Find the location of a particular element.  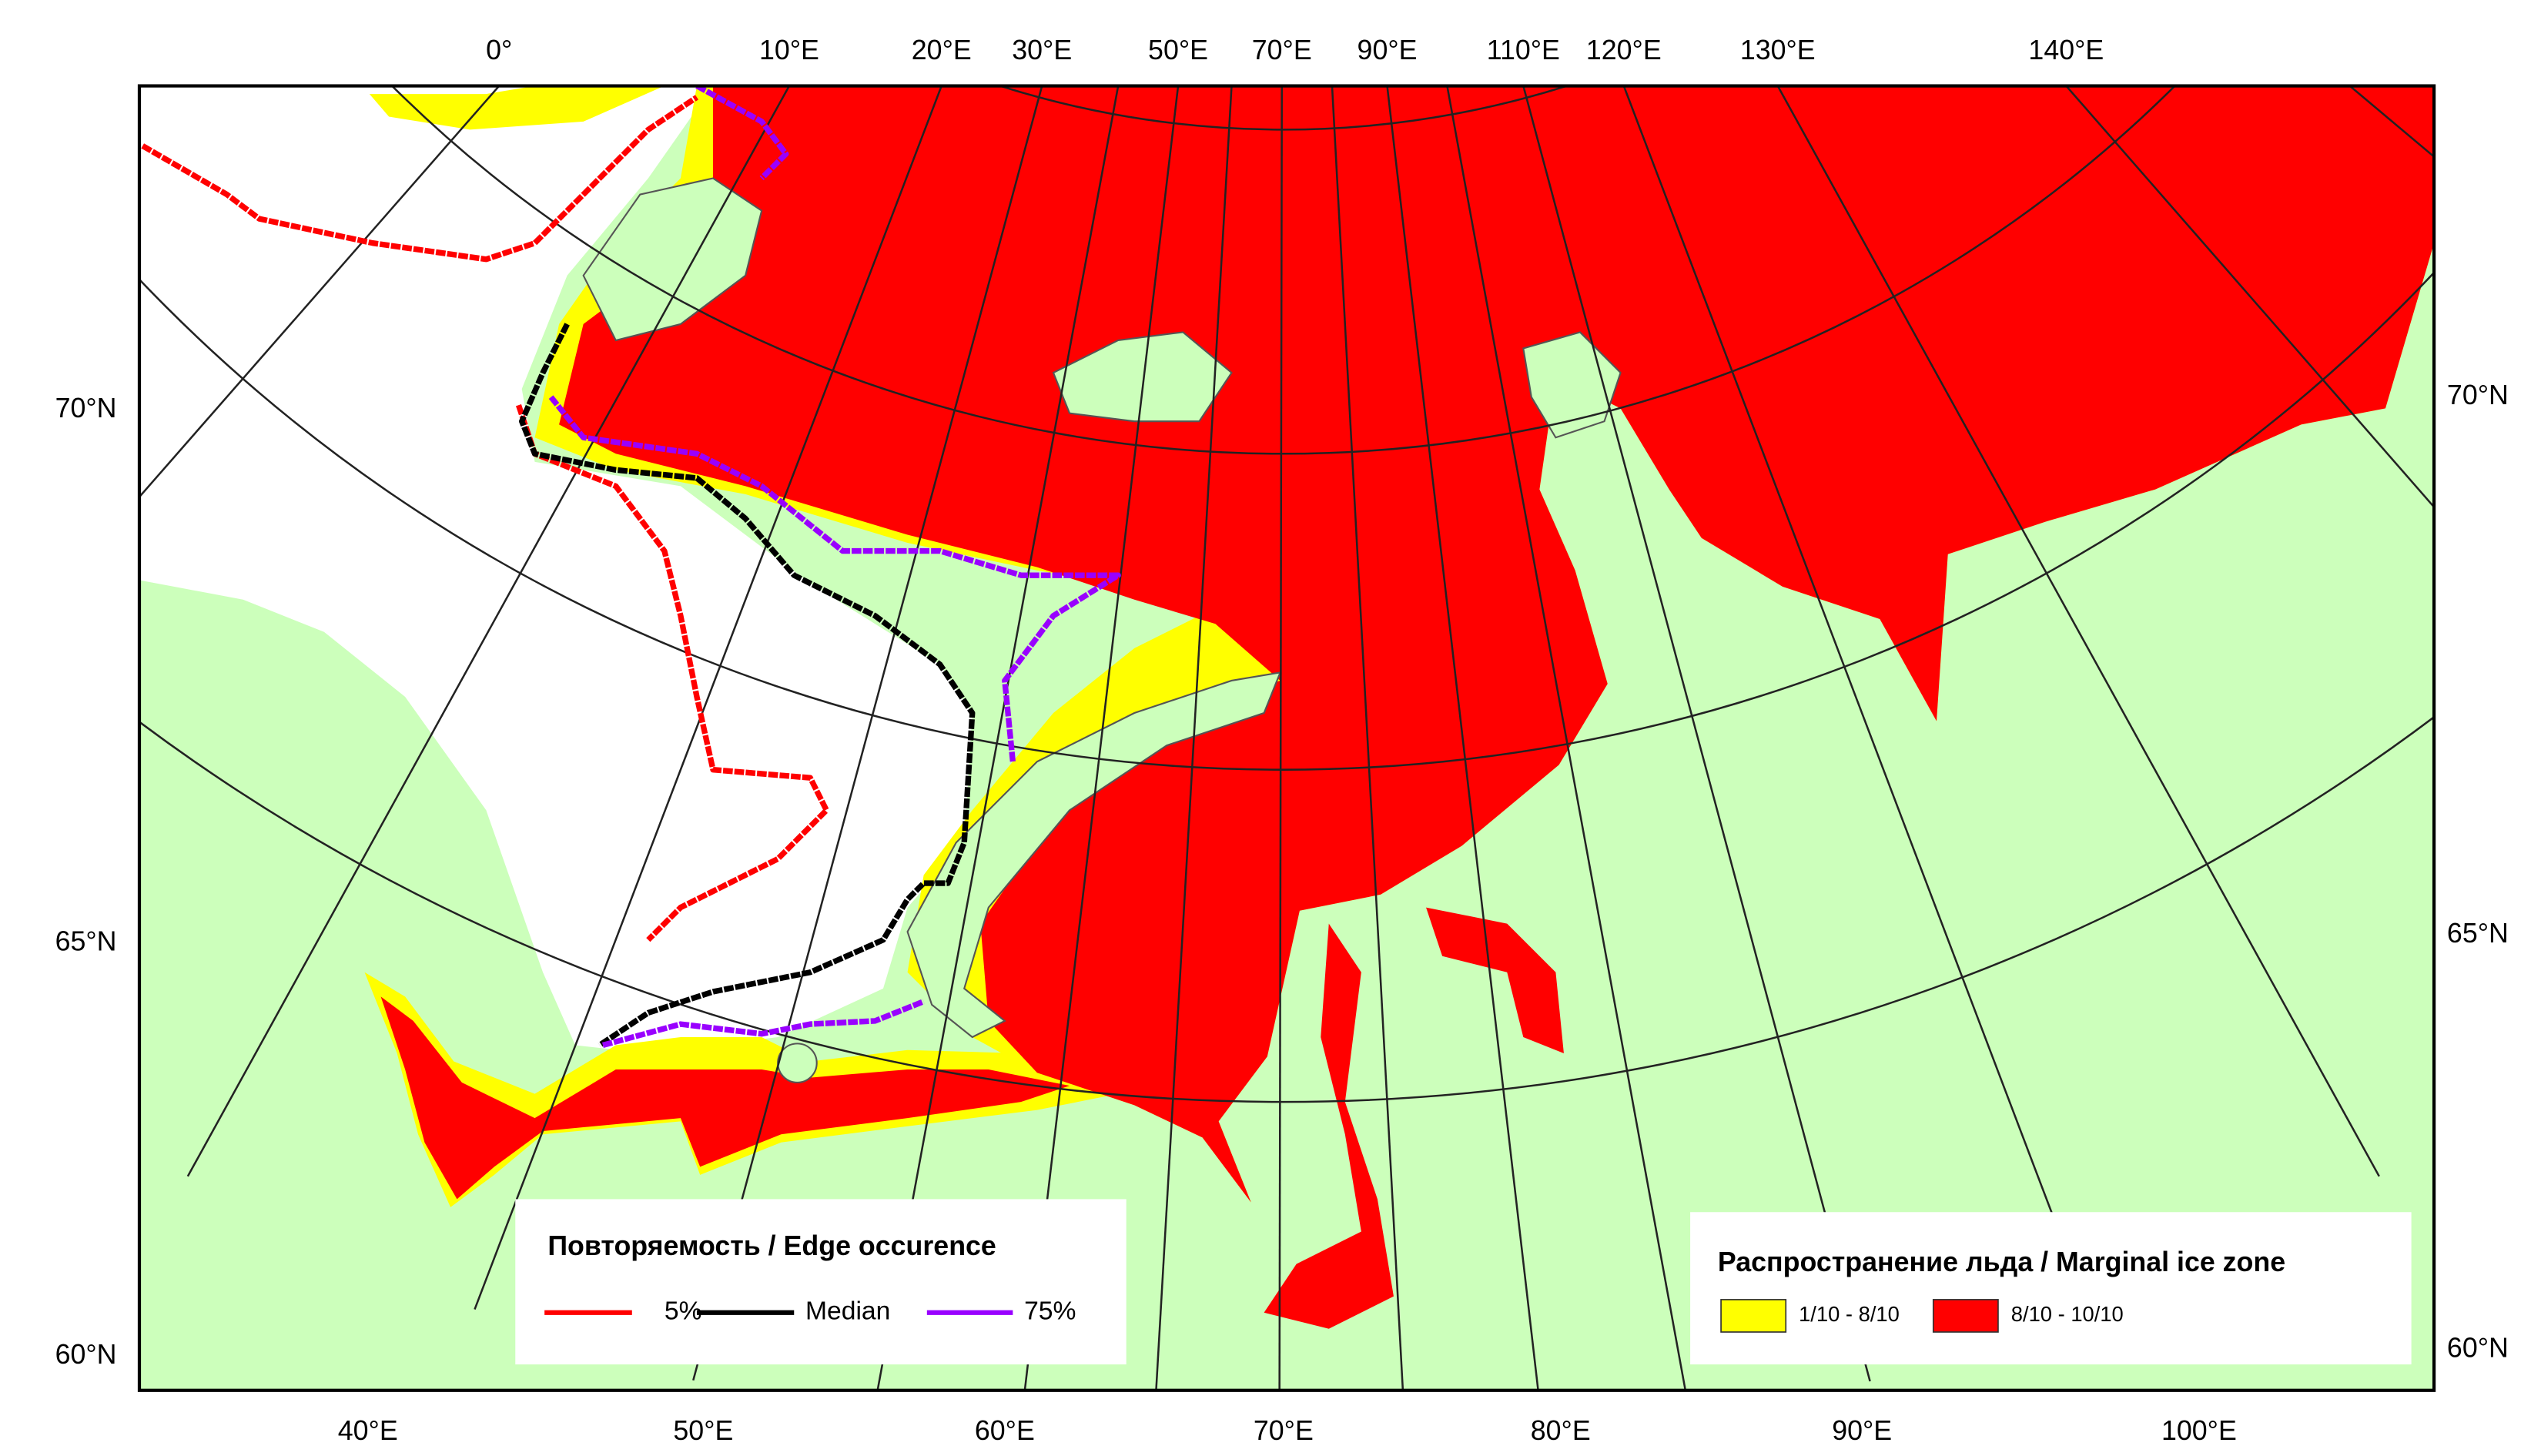

bottom-longitude-label: 40°E is located at coordinates (368, 1431).